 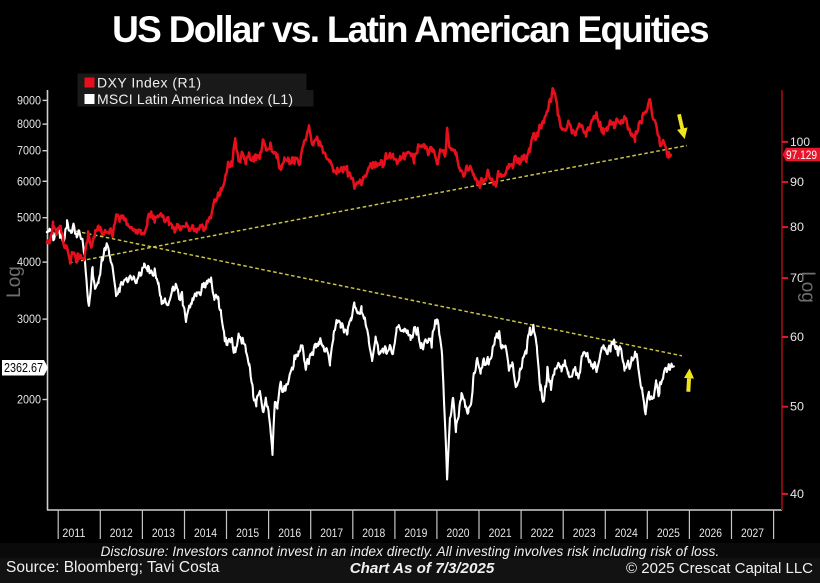 What do you see at coordinates (195, 99) in the screenshot?
I see `svg-text: MSCI Latin America Index (L1)` at bounding box center [195, 99].